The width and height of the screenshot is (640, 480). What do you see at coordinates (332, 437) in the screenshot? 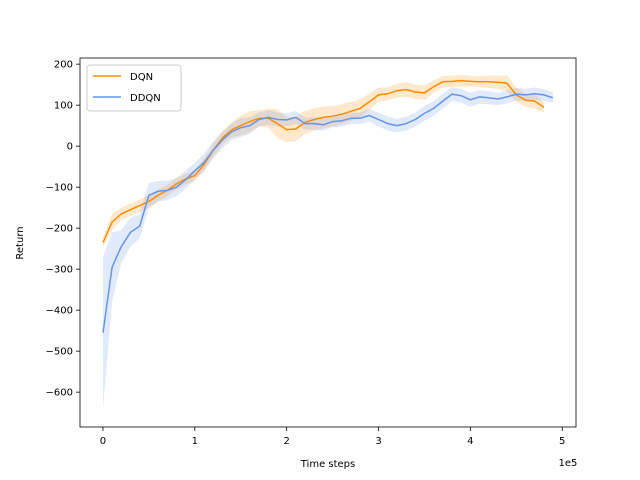
I see `x-axis-ticks: 0 1 2 3 4 5` at bounding box center [332, 437].